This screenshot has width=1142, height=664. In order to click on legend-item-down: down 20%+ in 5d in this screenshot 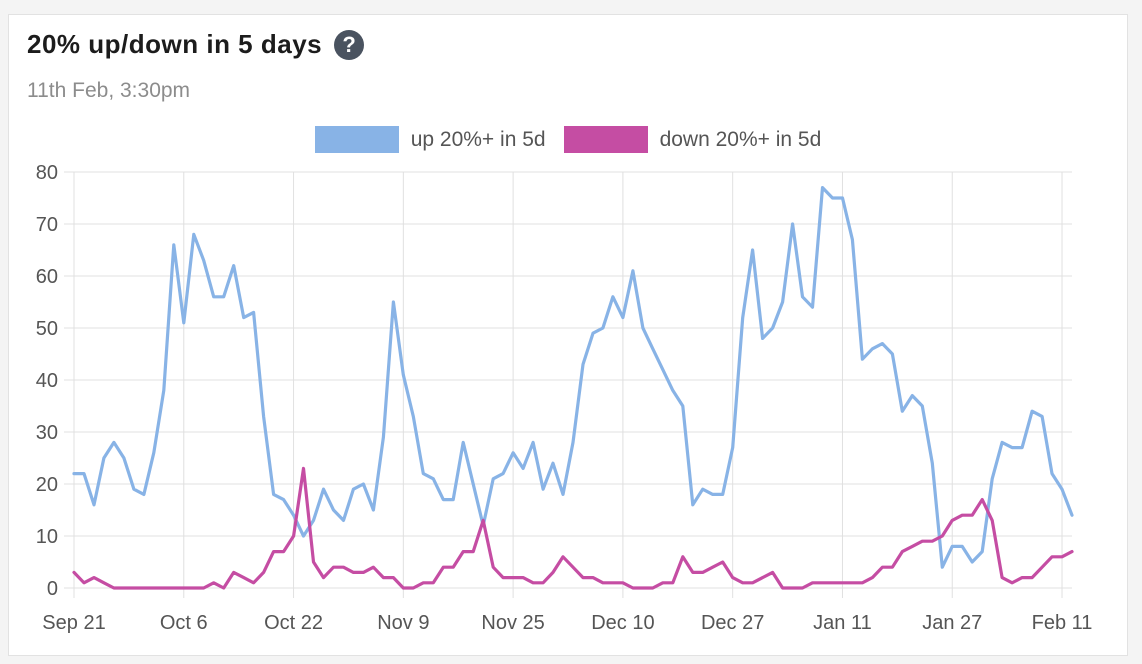, I will do `click(692, 139)`.